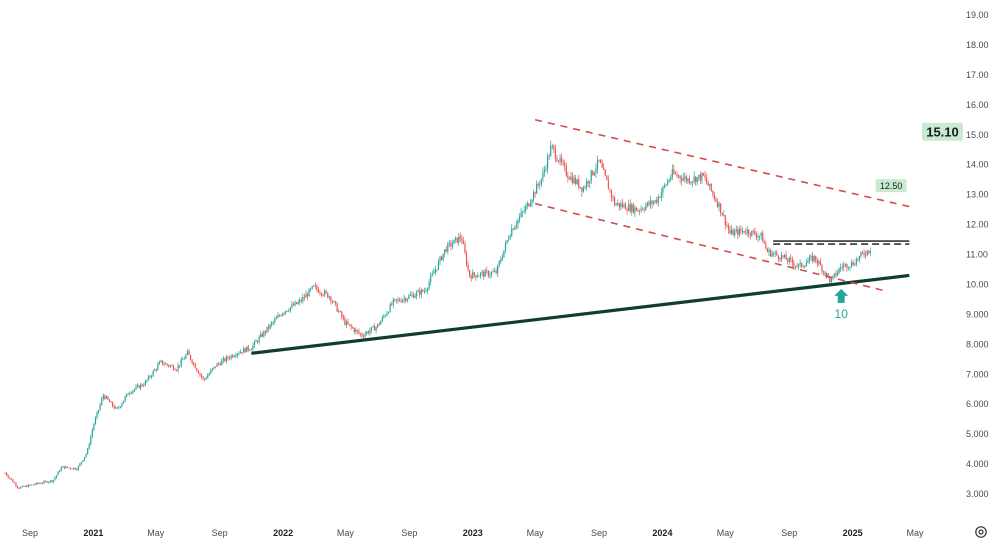  I want to click on y-tick-label: 12.00, so click(977, 225).